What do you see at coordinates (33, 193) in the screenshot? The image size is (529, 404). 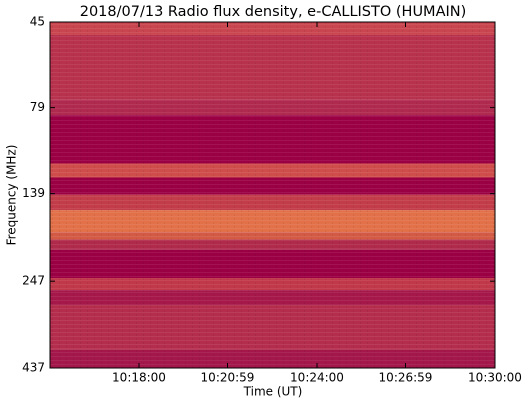 I see `y-tick-label: 139` at bounding box center [33, 193].